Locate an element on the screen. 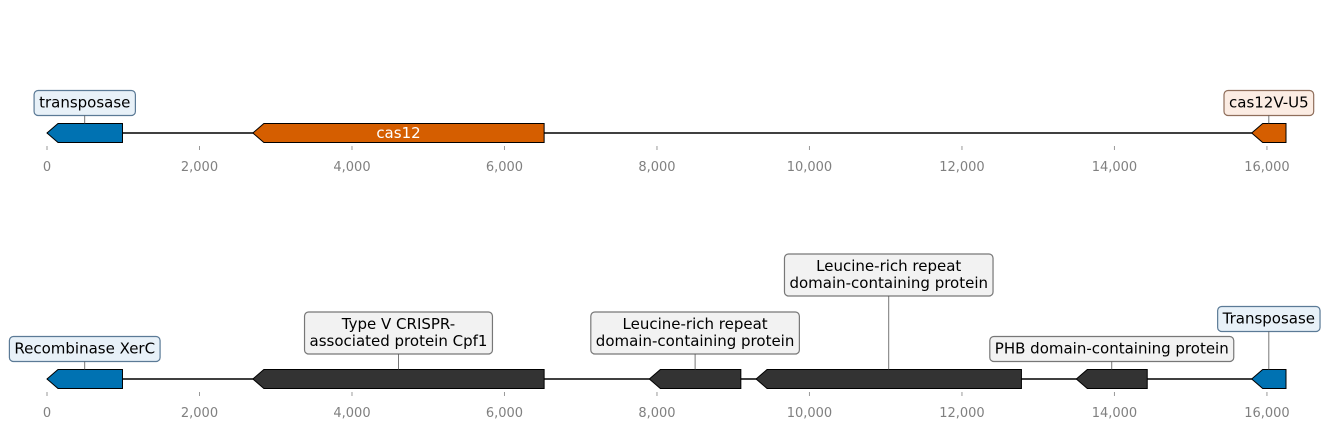 This screenshot has width=1331, height=428. gene-label: PHB domain-containing protein is located at coordinates (1112, 352).